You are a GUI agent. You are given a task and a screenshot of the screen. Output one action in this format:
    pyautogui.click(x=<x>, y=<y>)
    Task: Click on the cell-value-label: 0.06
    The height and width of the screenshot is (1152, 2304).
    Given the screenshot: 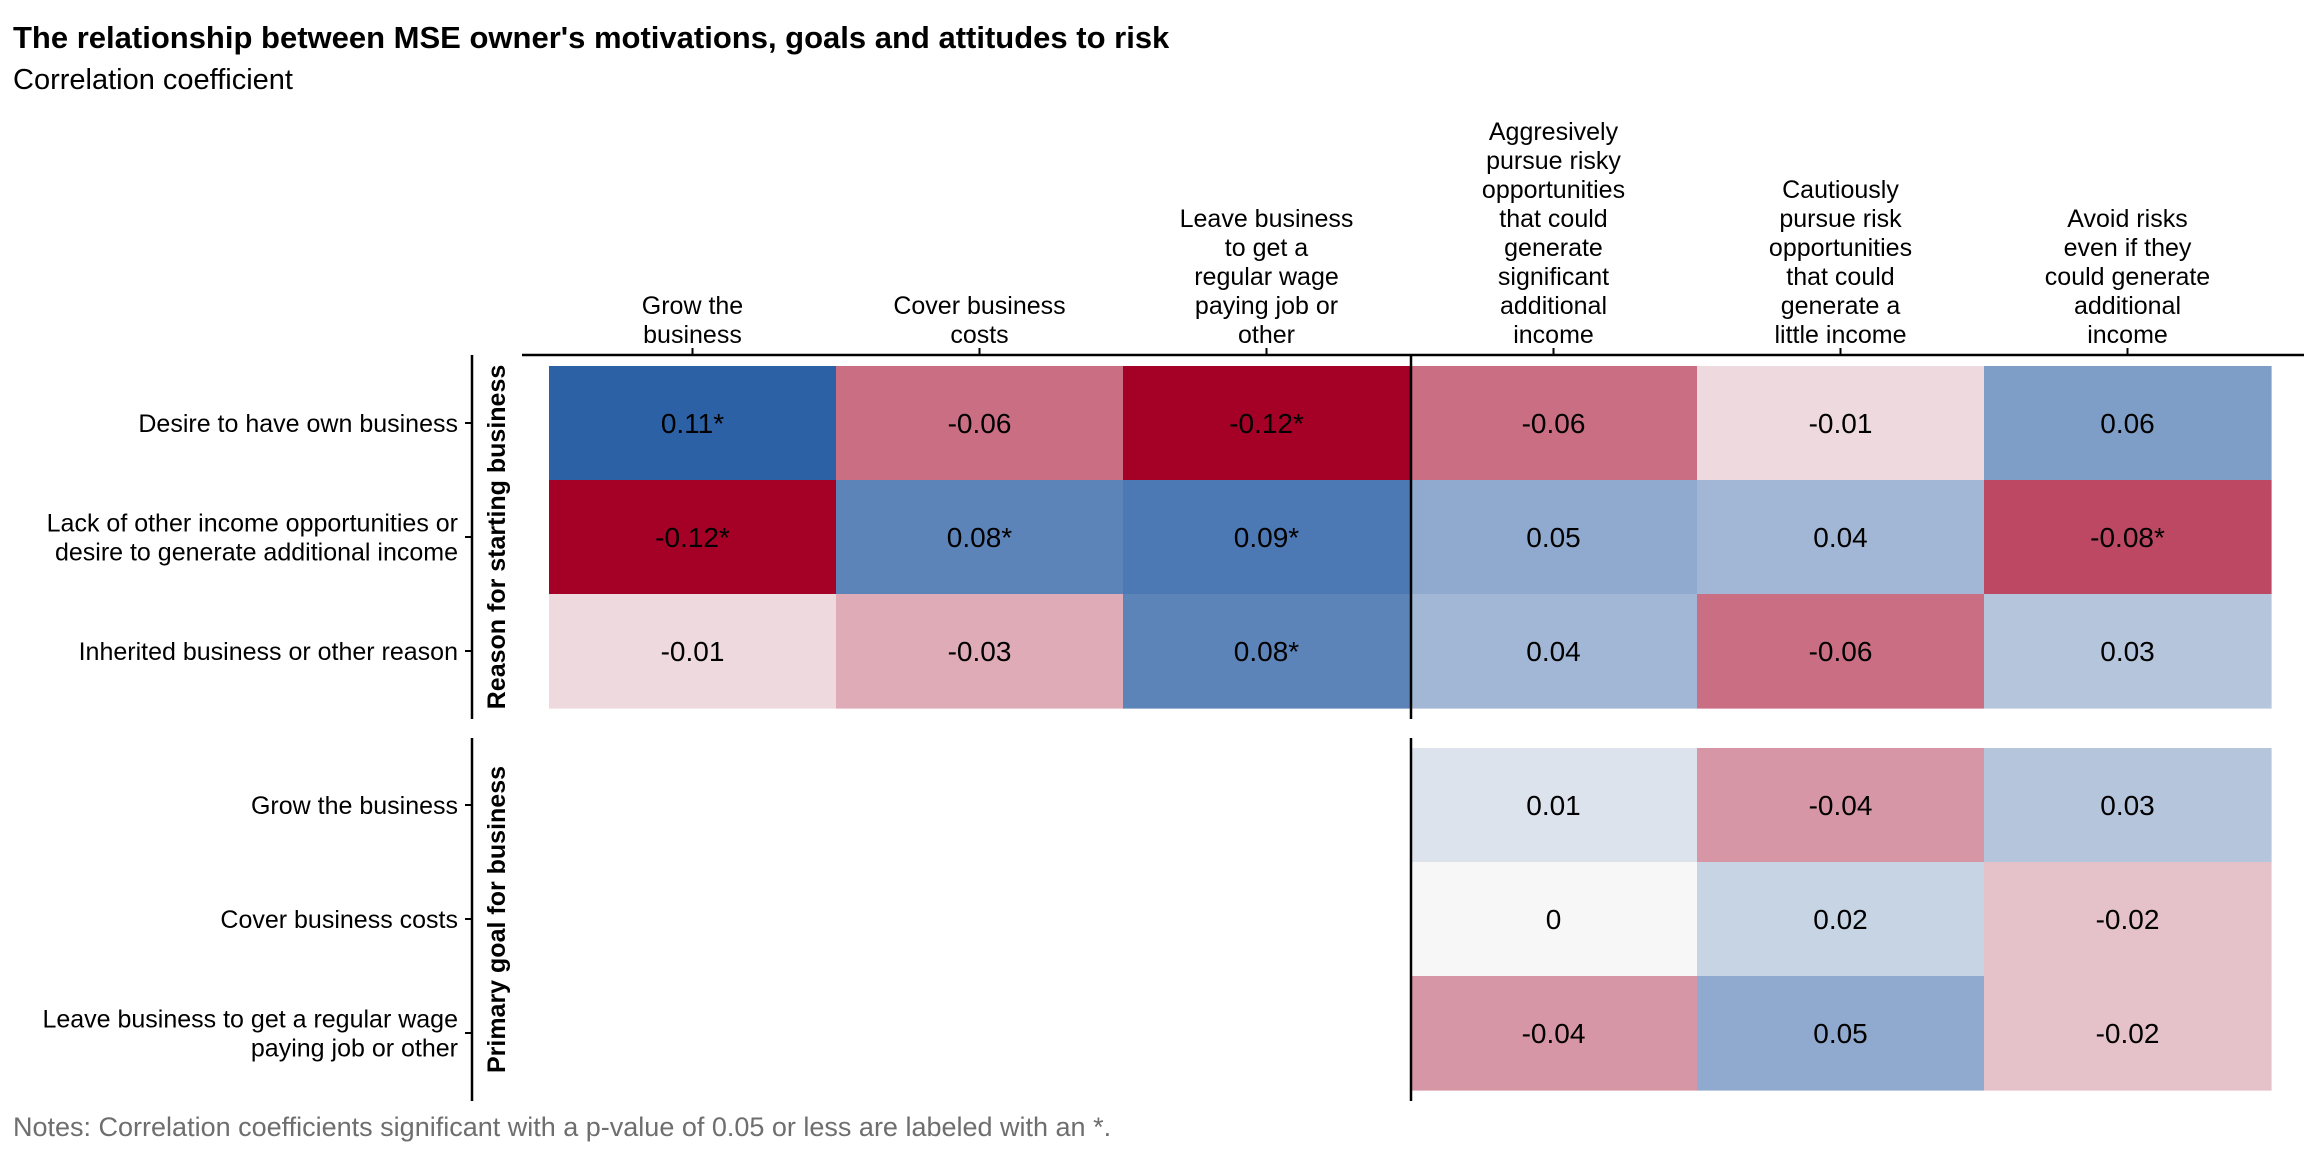 What is the action you would take?
    pyautogui.click(x=2127, y=423)
    